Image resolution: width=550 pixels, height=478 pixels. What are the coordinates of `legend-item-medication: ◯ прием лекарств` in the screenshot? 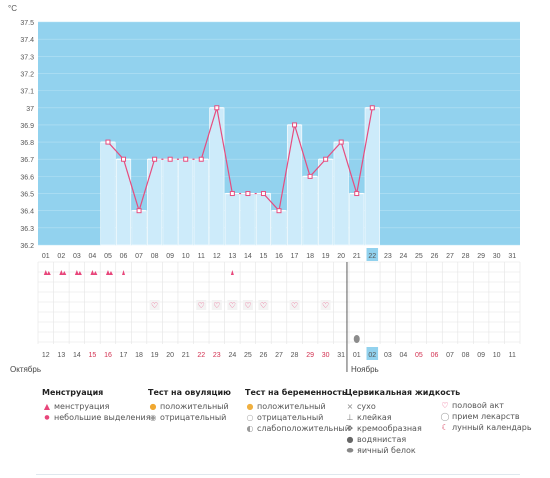 It's located at (486, 416).